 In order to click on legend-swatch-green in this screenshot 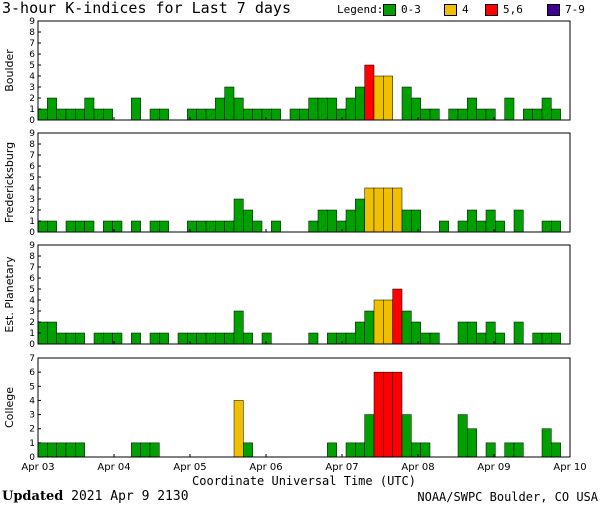, I will do `click(389, 10)`.